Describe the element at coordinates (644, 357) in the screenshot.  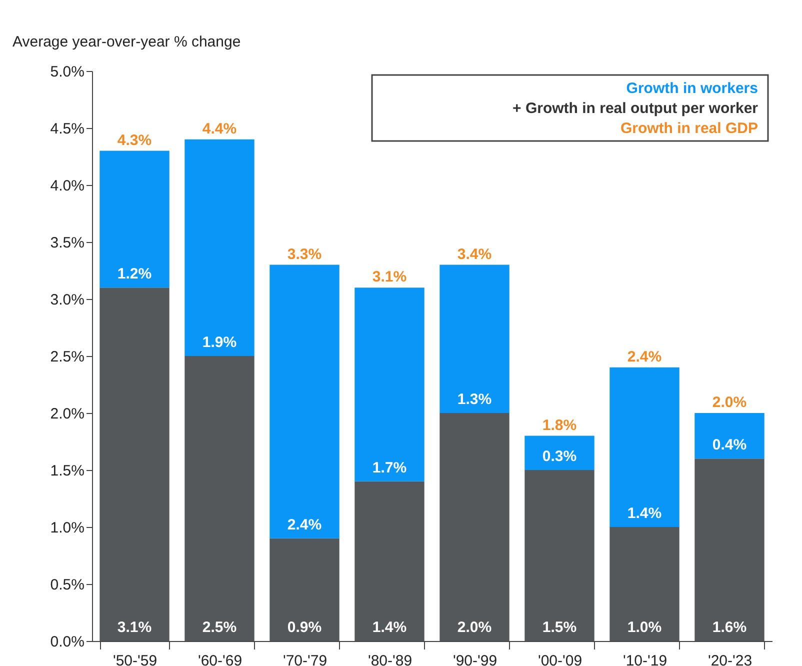
I see `total-label: 2.4%` at that location.